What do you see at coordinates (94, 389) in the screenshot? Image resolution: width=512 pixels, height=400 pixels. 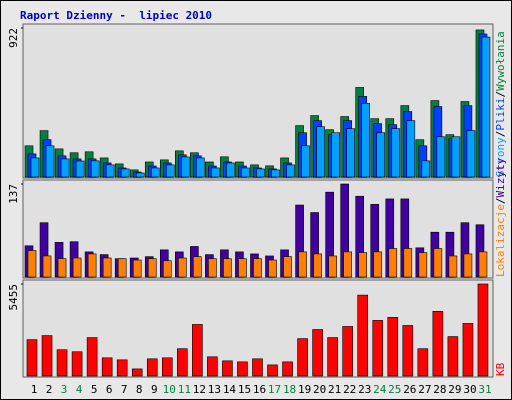 I see `x-tick-label: 5` at bounding box center [94, 389].